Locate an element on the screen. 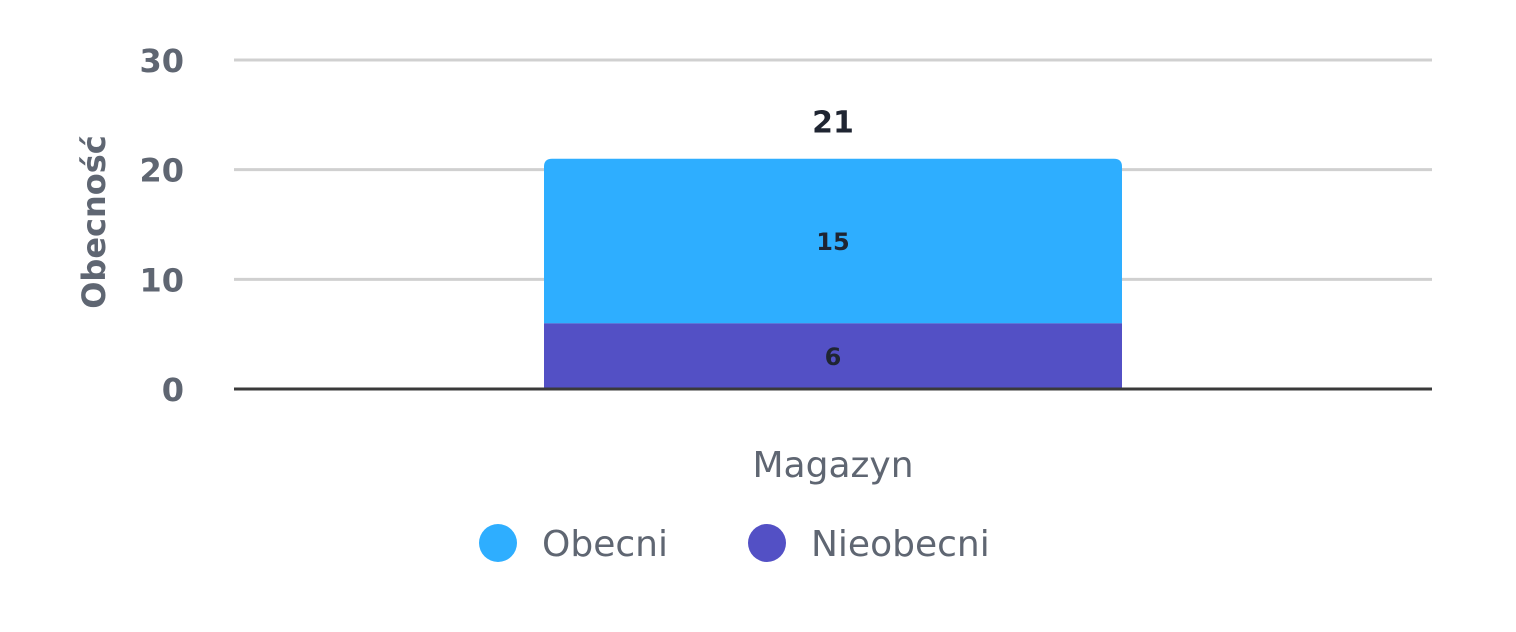 The height and width of the screenshot is (632, 1516). y-tick-label-30: 30 is located at coordinates (161, 61).